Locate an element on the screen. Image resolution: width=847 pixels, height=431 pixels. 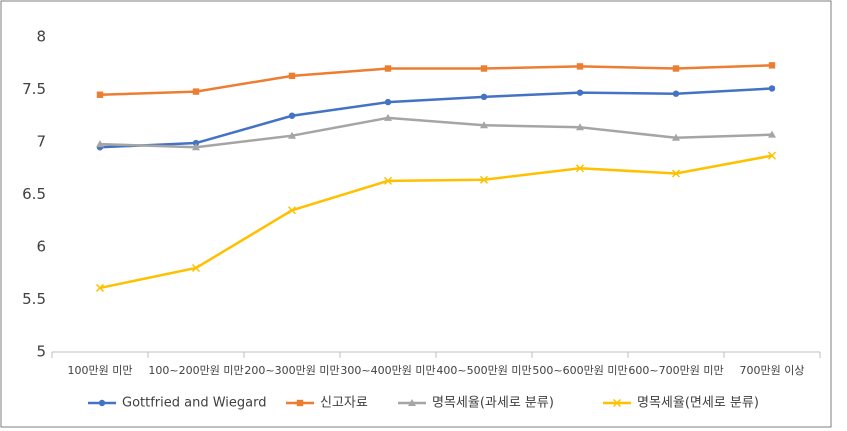
y-tick-label: 7 is located at coordinates (41, 142).